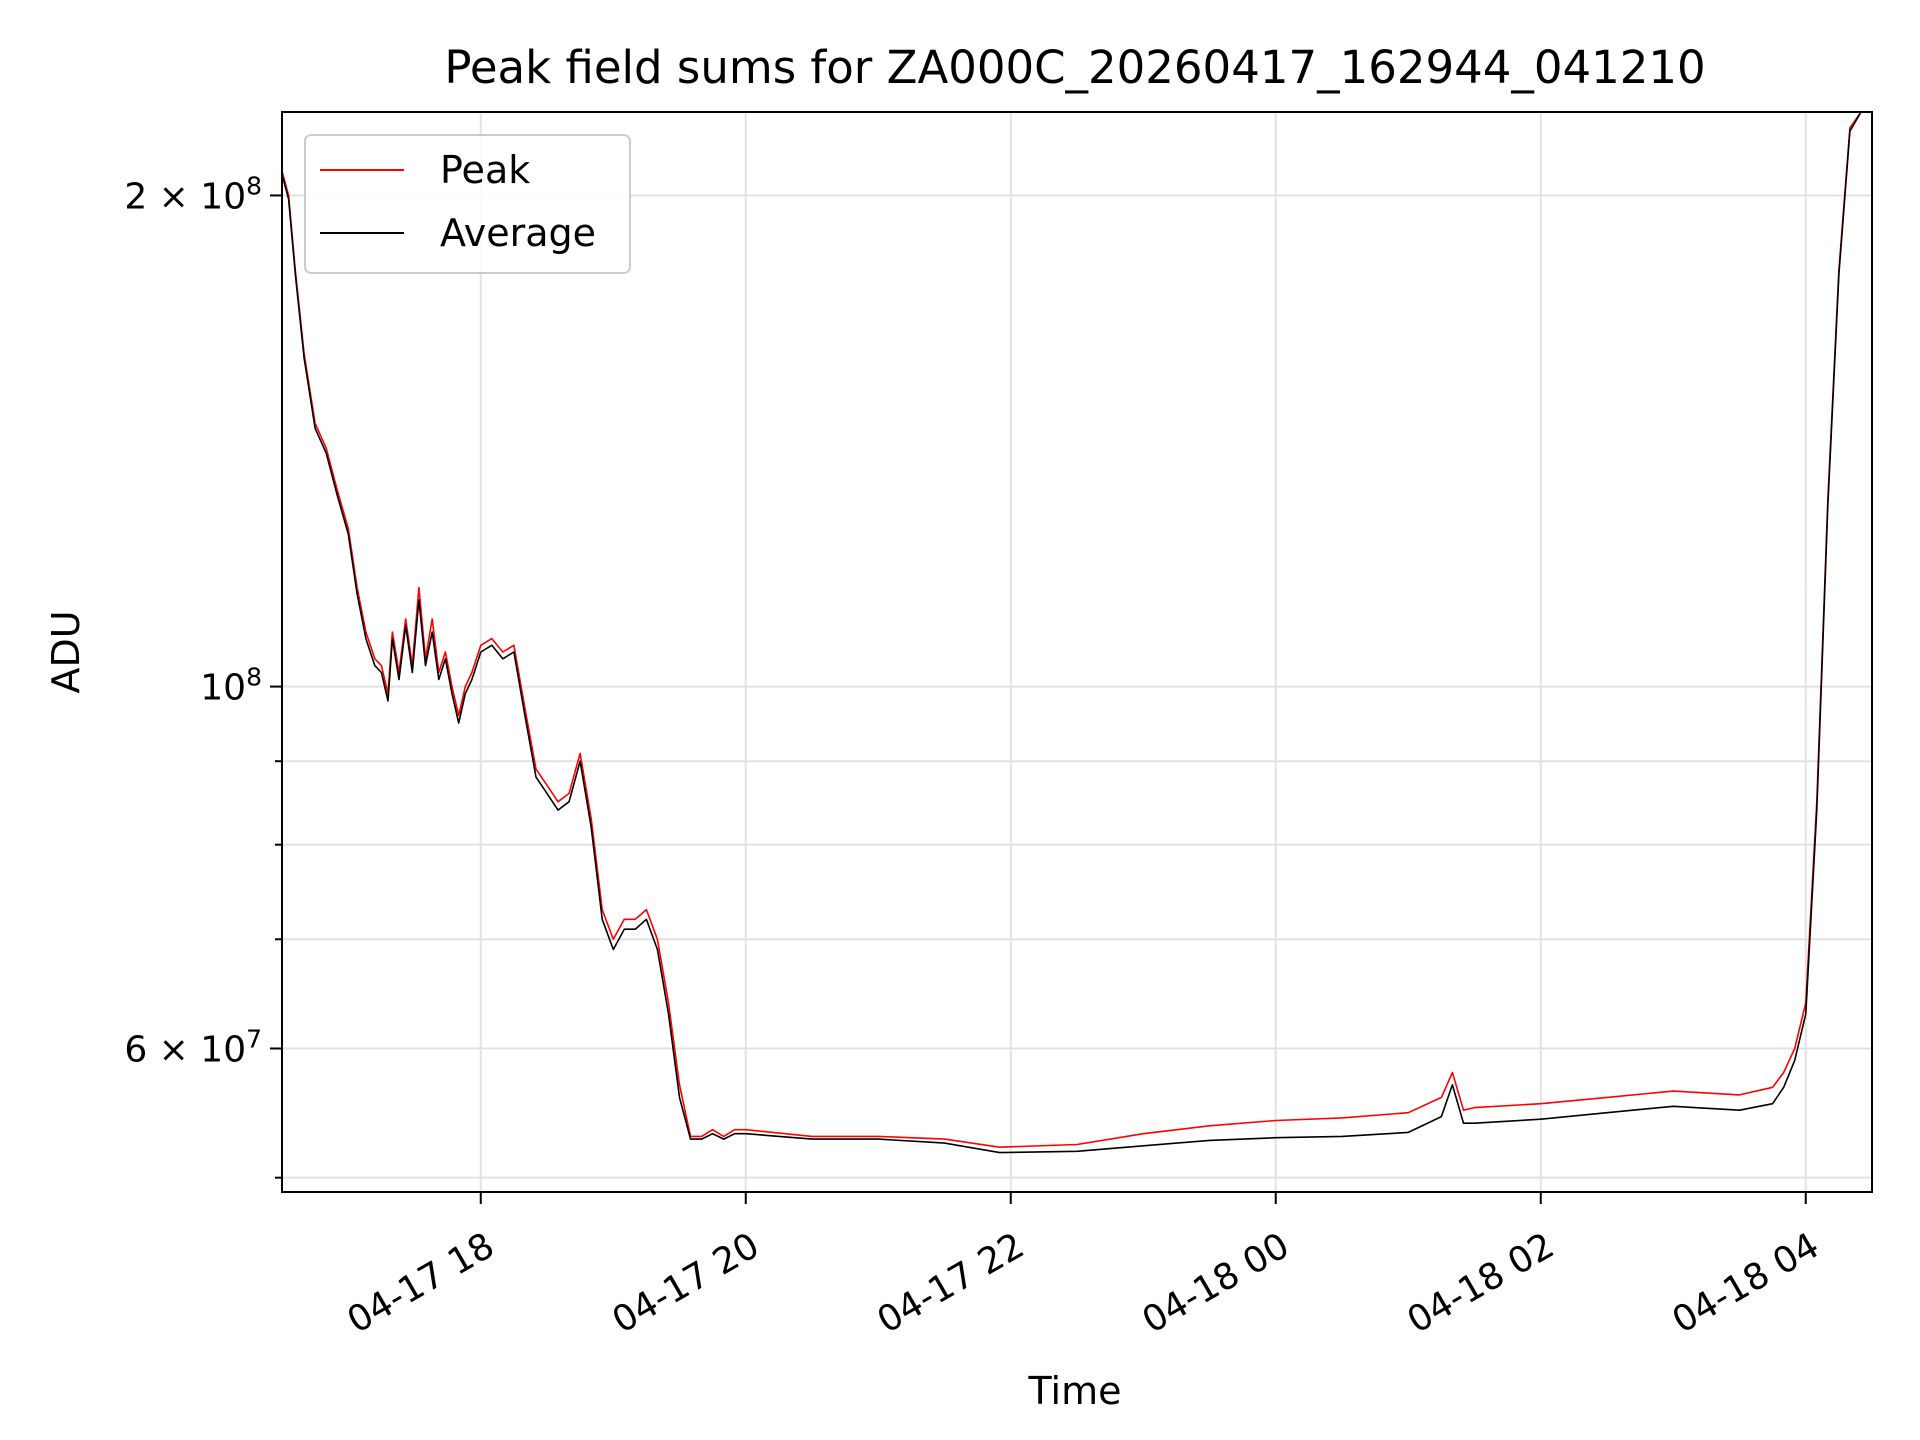 The width and height of the screenshot is (1920, 1440). What do you see at coordinates (518, 233) in the screenshot?
I see `legend-label-average: Average` at bounding box center [518, 233].